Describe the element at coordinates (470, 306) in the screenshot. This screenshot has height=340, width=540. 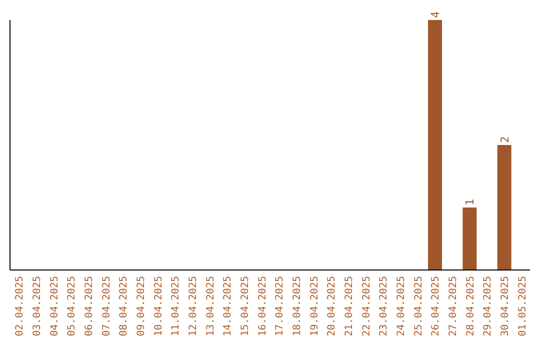
I see `x-tick-label: 28.04.2025` at that location.